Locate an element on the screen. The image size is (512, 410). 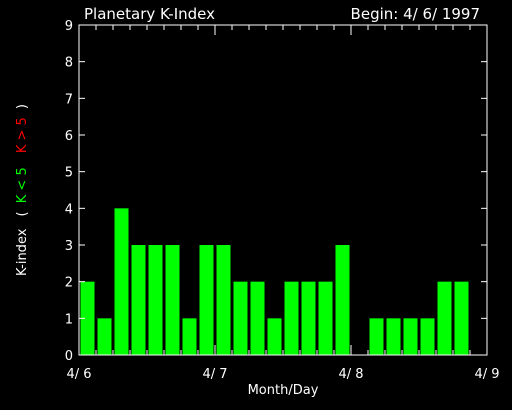
x-axis-label: Month/Day is located at coordinates (283, 390).